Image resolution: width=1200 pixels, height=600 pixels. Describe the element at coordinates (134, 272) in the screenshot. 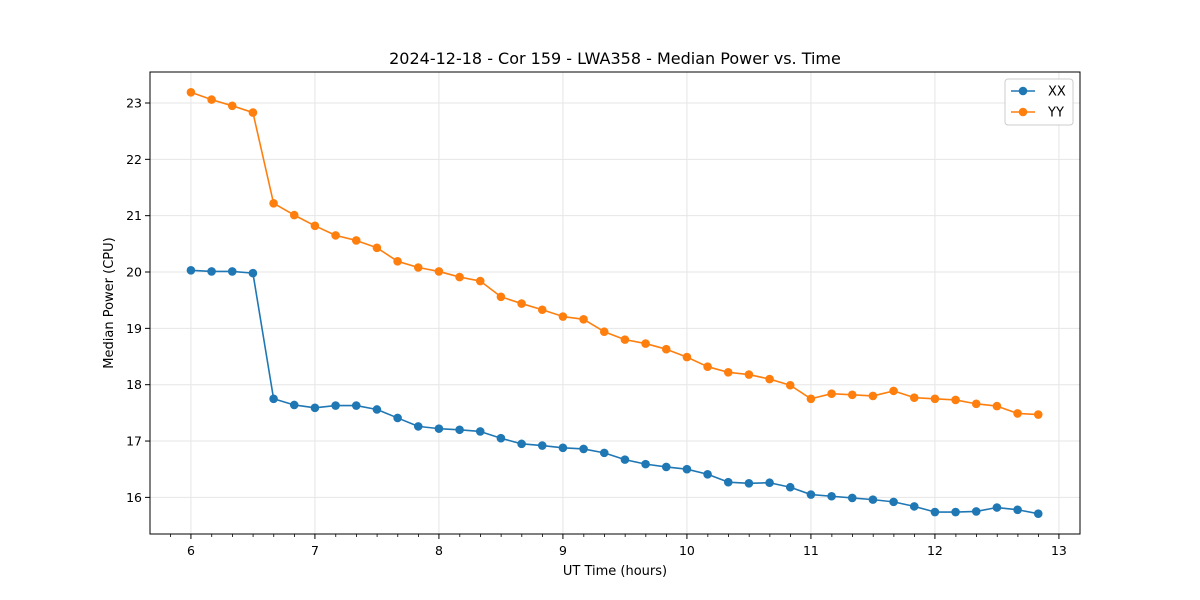

I see `y-tick-label: 20` at that location.